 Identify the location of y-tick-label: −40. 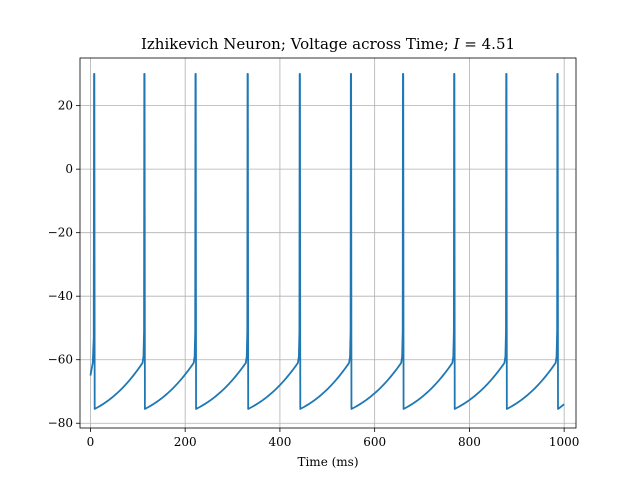
(60, 296).